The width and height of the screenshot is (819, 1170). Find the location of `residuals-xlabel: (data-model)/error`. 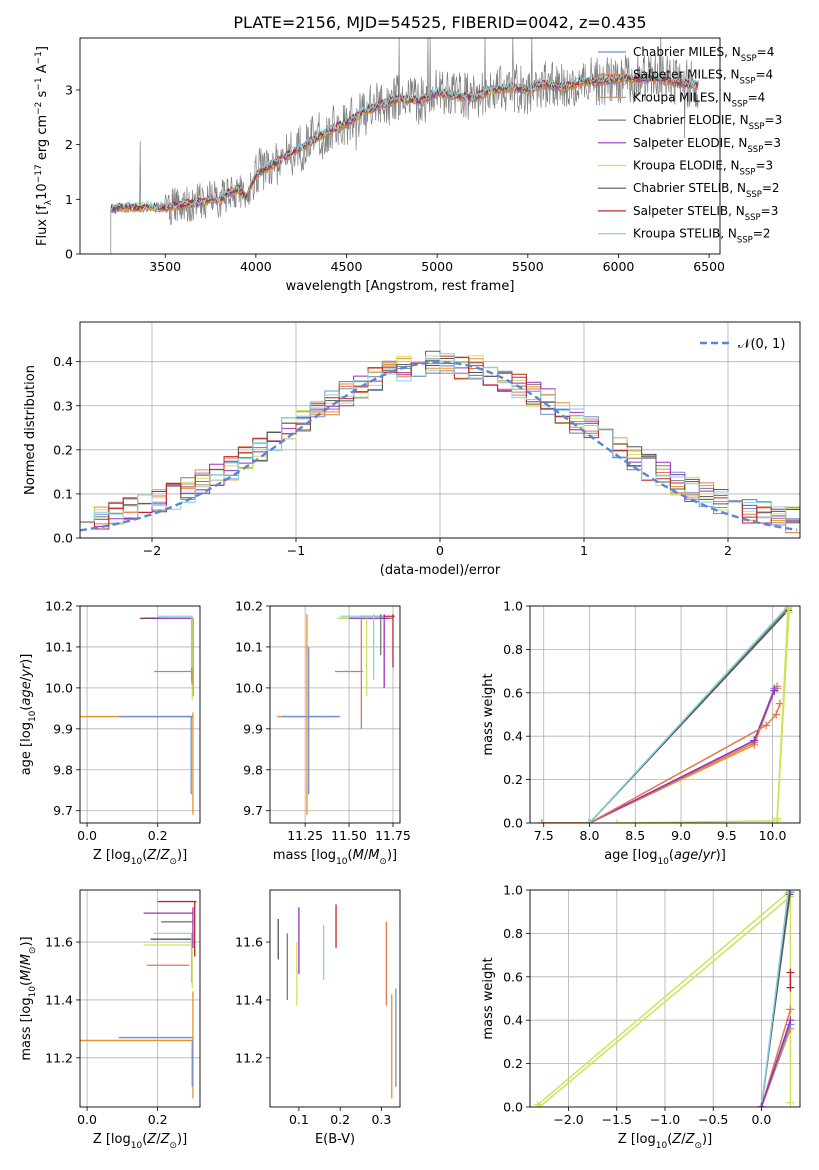

residuals-xlabel: (data-model)/error is located at coordinates (440, 570).